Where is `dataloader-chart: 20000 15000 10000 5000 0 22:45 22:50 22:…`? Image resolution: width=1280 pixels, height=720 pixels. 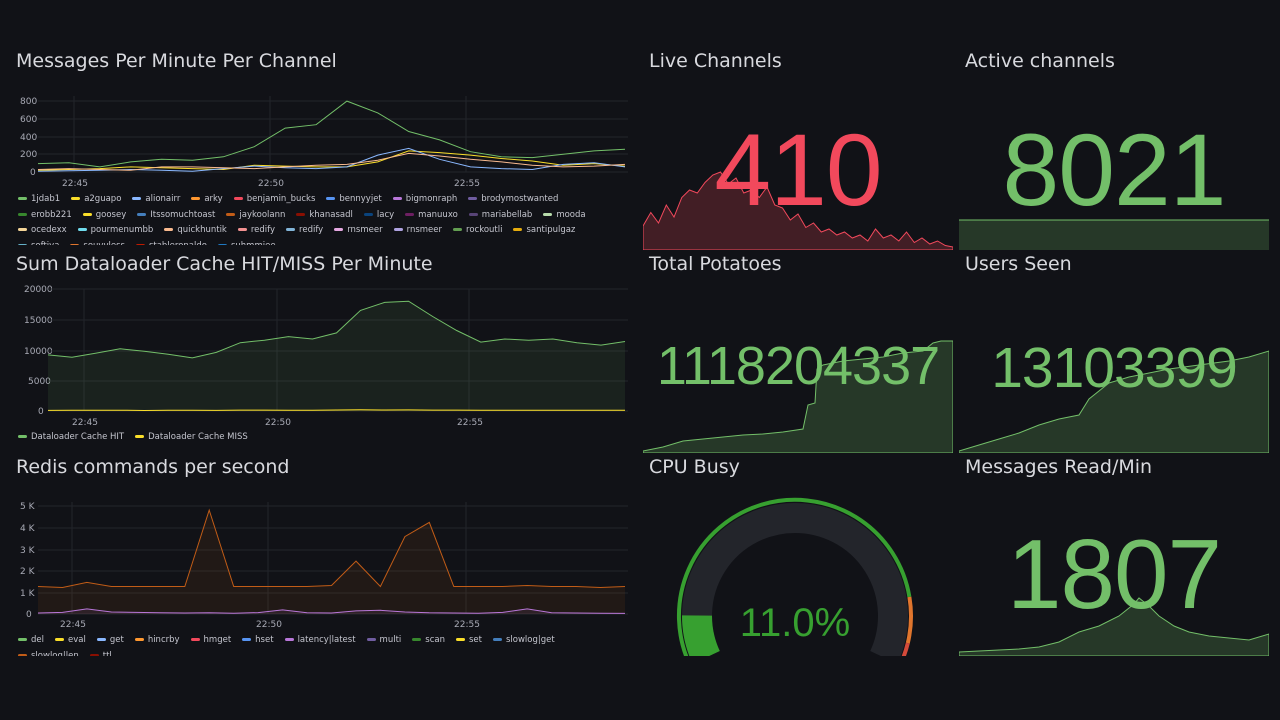
dataloader-chart: 20000 15000 10000 5000 0 22:45 22:50 22:… is located at coordinates (320, 358).